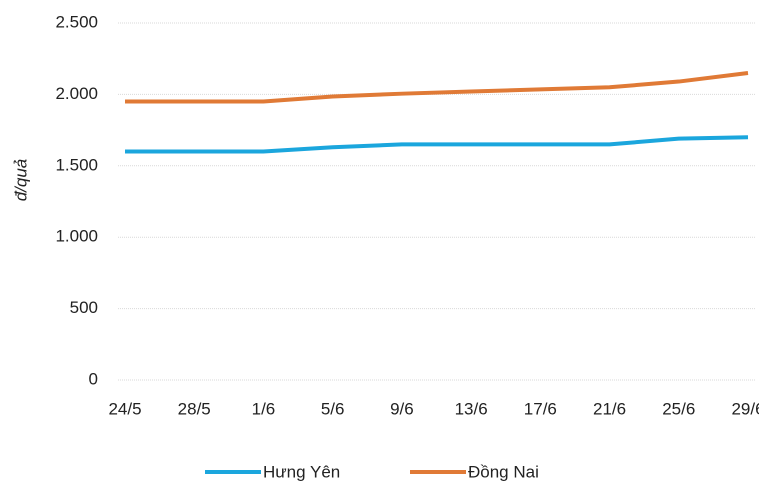  Describe the element at coordinates (264, 408) in the screenshot. I see `x-tick-label: 1/6` at that location.